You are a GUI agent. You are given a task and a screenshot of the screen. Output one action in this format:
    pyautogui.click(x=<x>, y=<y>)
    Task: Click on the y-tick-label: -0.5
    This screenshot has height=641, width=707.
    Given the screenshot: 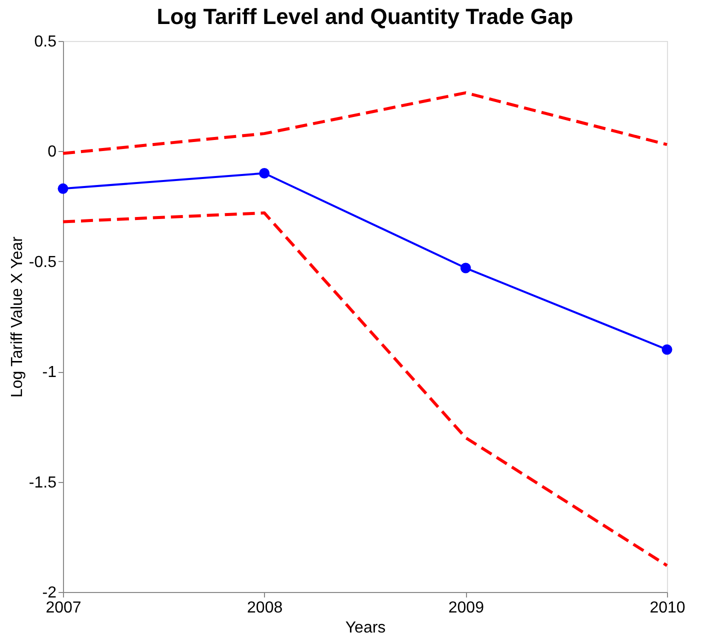 What is the action you would take?
    pyautogui.click(x=42, y=262)
    